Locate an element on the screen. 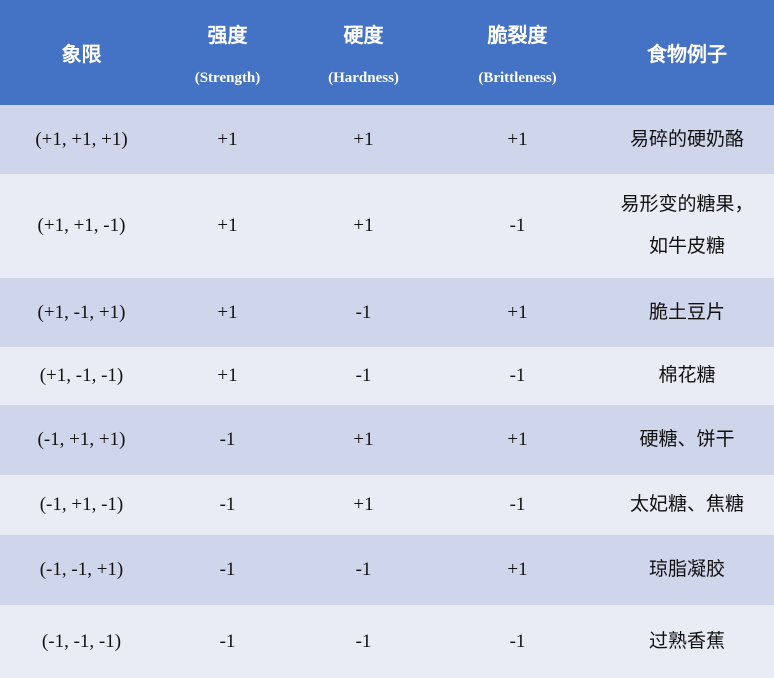 This screenshot has height=678, width=774. cell-quadrant: (-1, +1, +1) is located at coordinates (81, 440).